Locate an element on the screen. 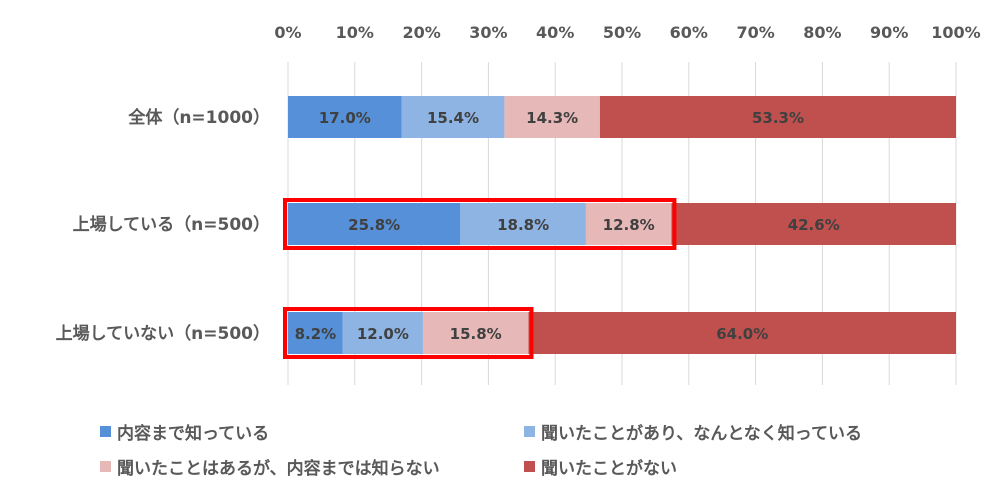 The width and height of the screenshot is (997, 493). x-tick-label: 90% is located at coordinates (889, 32).